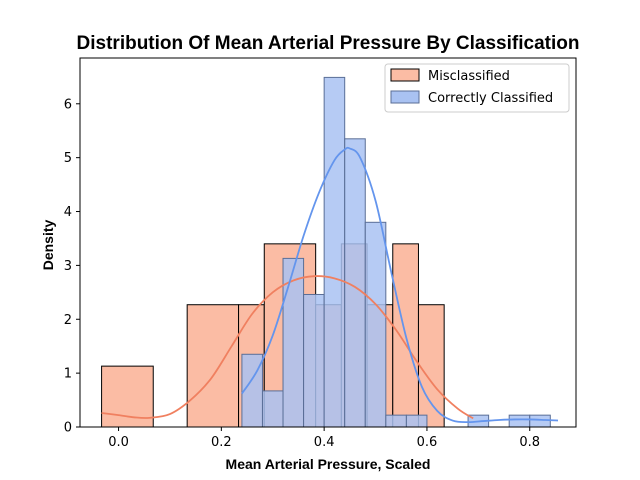 This screenshot has height=480, width=640. Describe the element at coordinates (529, 442) in the screenshot. I see `x-tick-label: 0.8` at that location.